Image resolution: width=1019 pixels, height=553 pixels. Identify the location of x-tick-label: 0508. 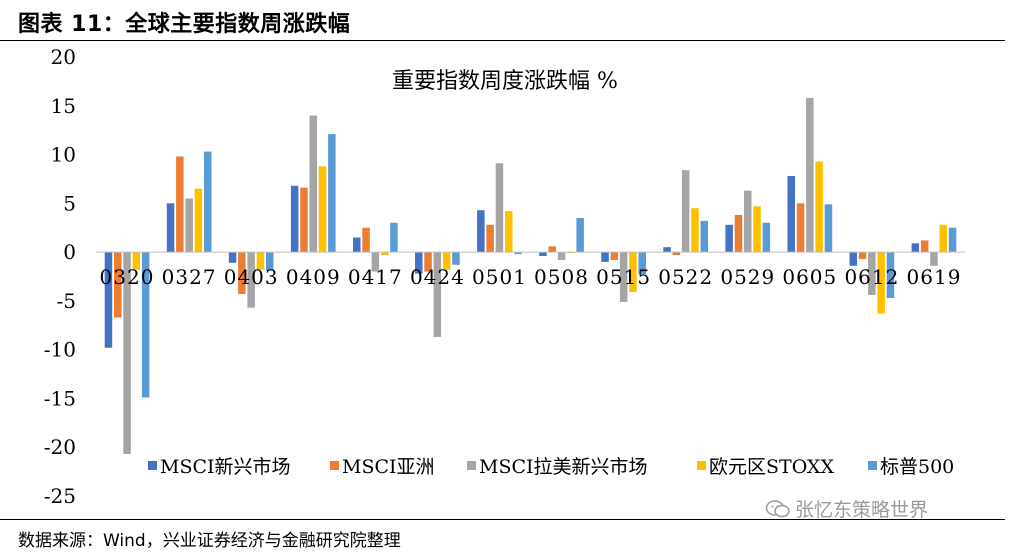
(561, 277).